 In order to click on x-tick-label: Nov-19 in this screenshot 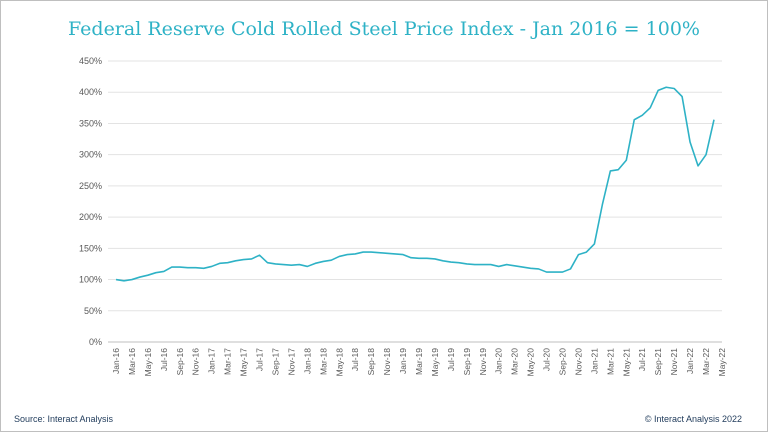, I will do `click(483, 362)`.